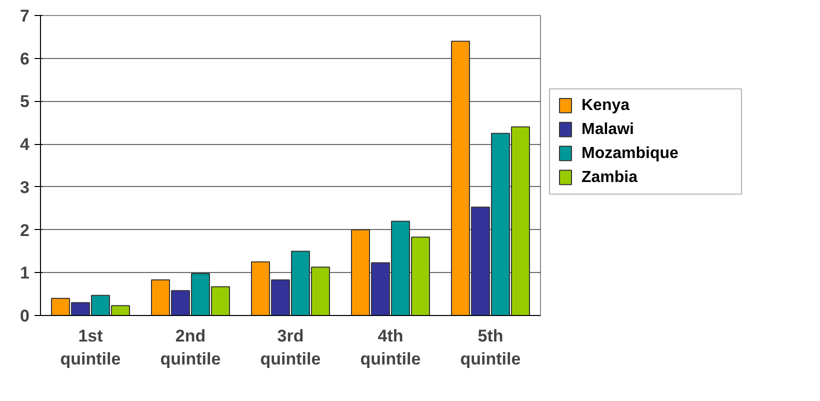 This screenshot has width=820, height=401. I want to click on x-tick-label: 3rd quintile, so click(290, 347).